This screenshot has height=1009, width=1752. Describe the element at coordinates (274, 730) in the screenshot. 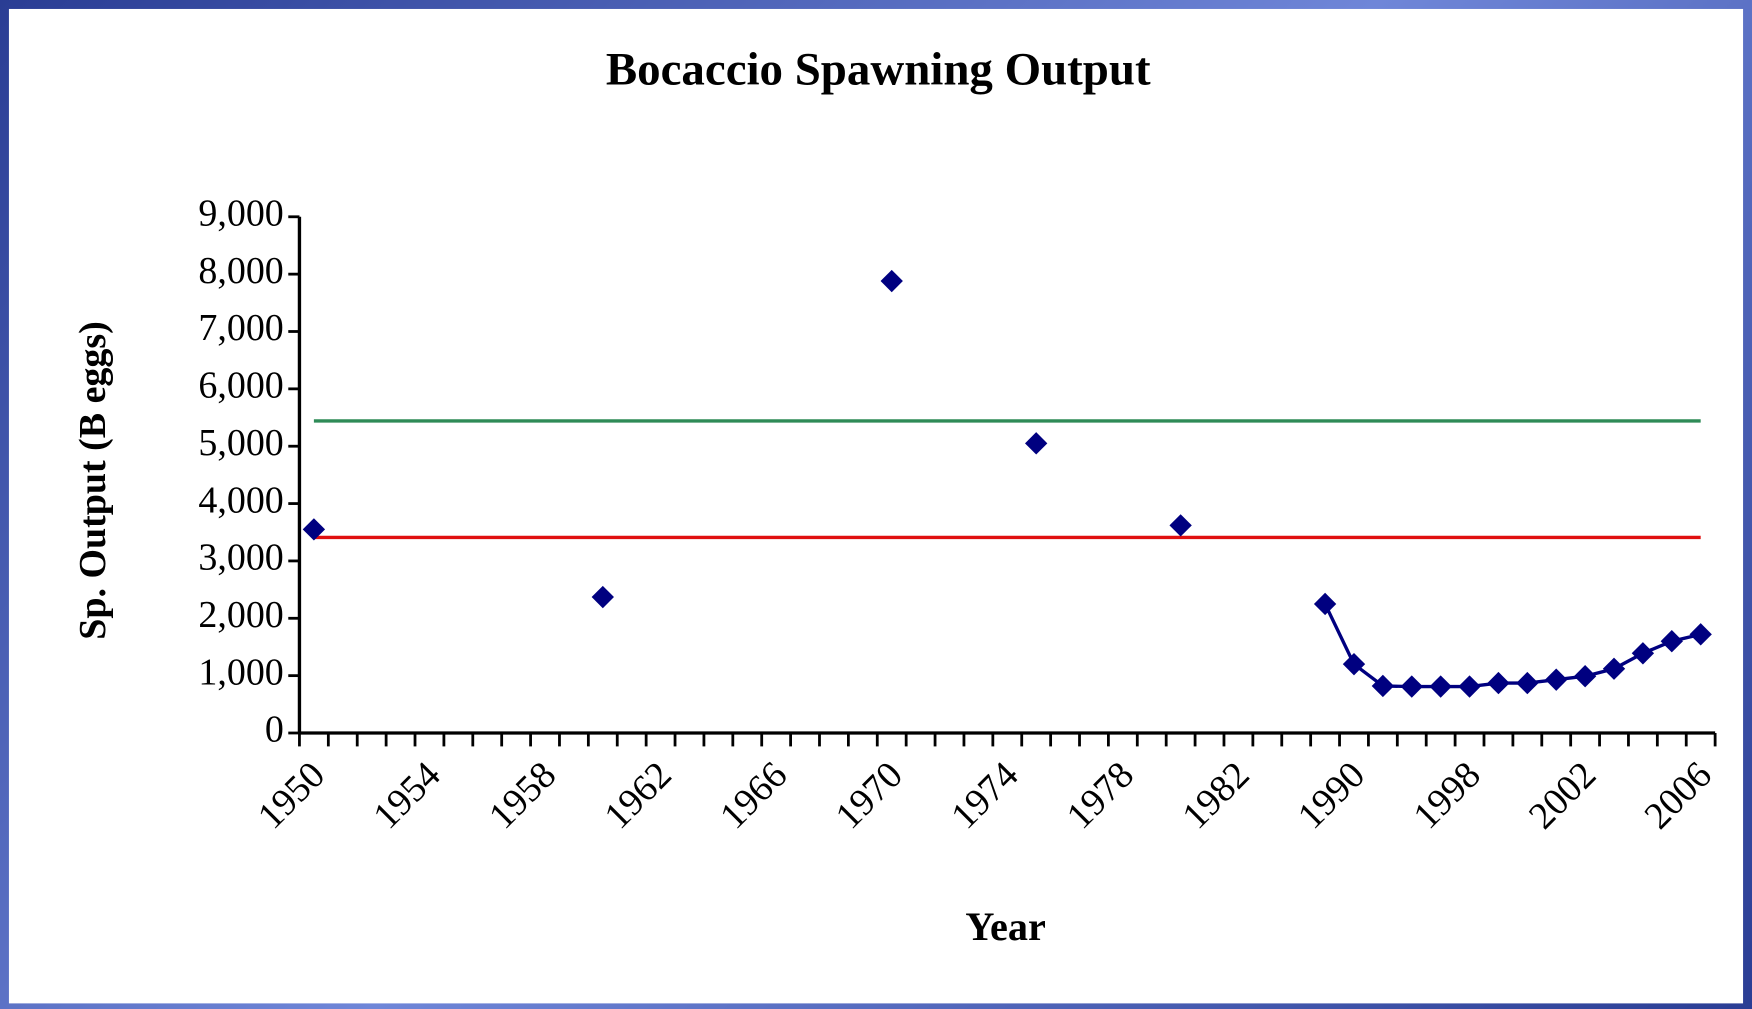

I see `y-tick-label: 0` at that location.